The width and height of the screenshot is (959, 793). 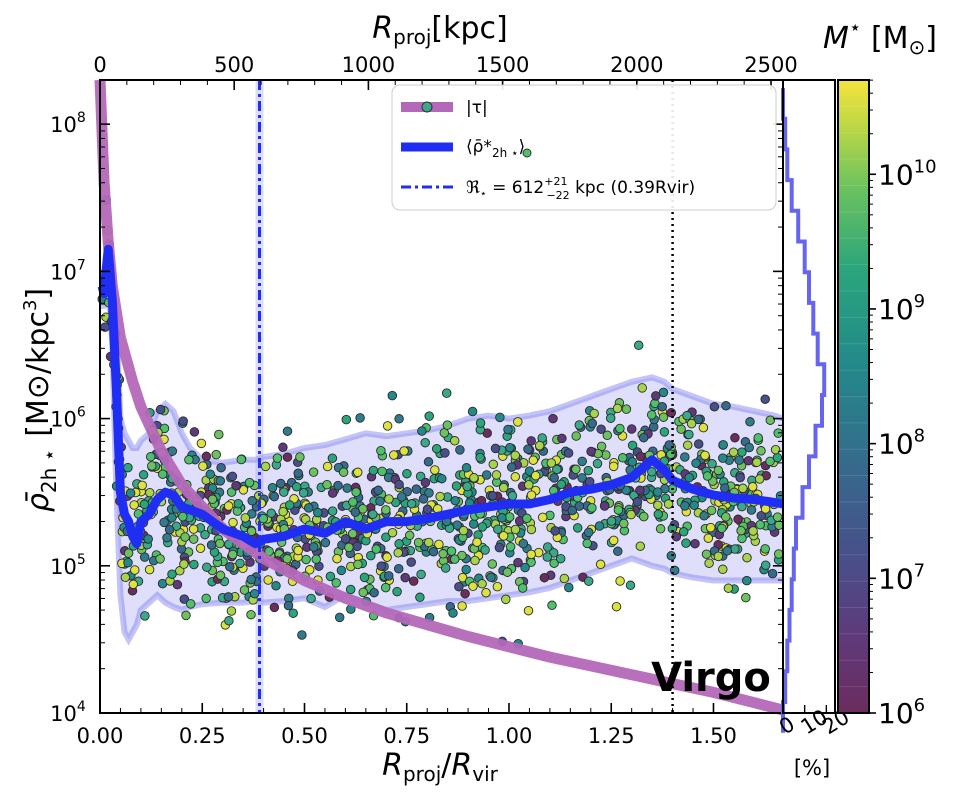 What do you see at coordinates (495, 148) in the screenshot?
I see `legend-mean-label: ⟨ρ̄*2h ⋆⟩` at bounding box center [495, 148].